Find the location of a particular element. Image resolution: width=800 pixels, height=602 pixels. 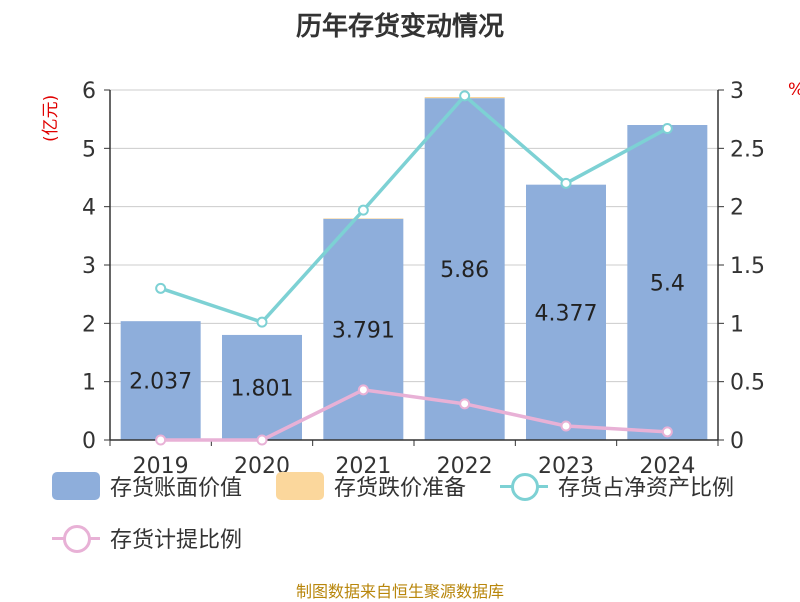

bar-value-label: 5.86 is located at coordinates (464, 270).